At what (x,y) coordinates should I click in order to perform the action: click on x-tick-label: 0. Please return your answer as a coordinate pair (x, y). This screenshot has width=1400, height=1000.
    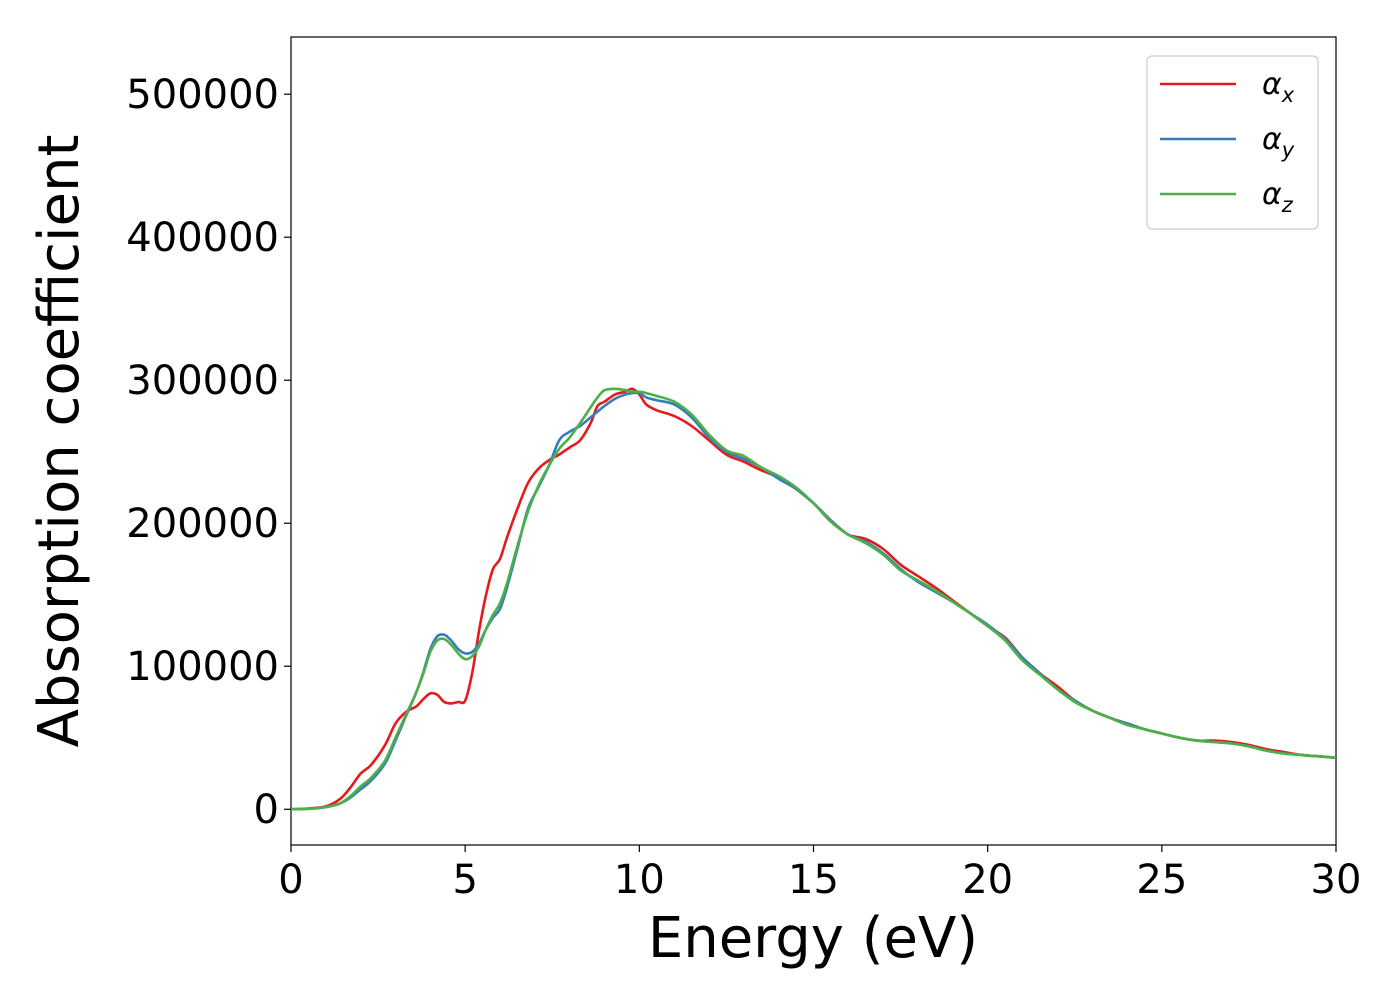
    Looking at the image, I should click on (290, 880).